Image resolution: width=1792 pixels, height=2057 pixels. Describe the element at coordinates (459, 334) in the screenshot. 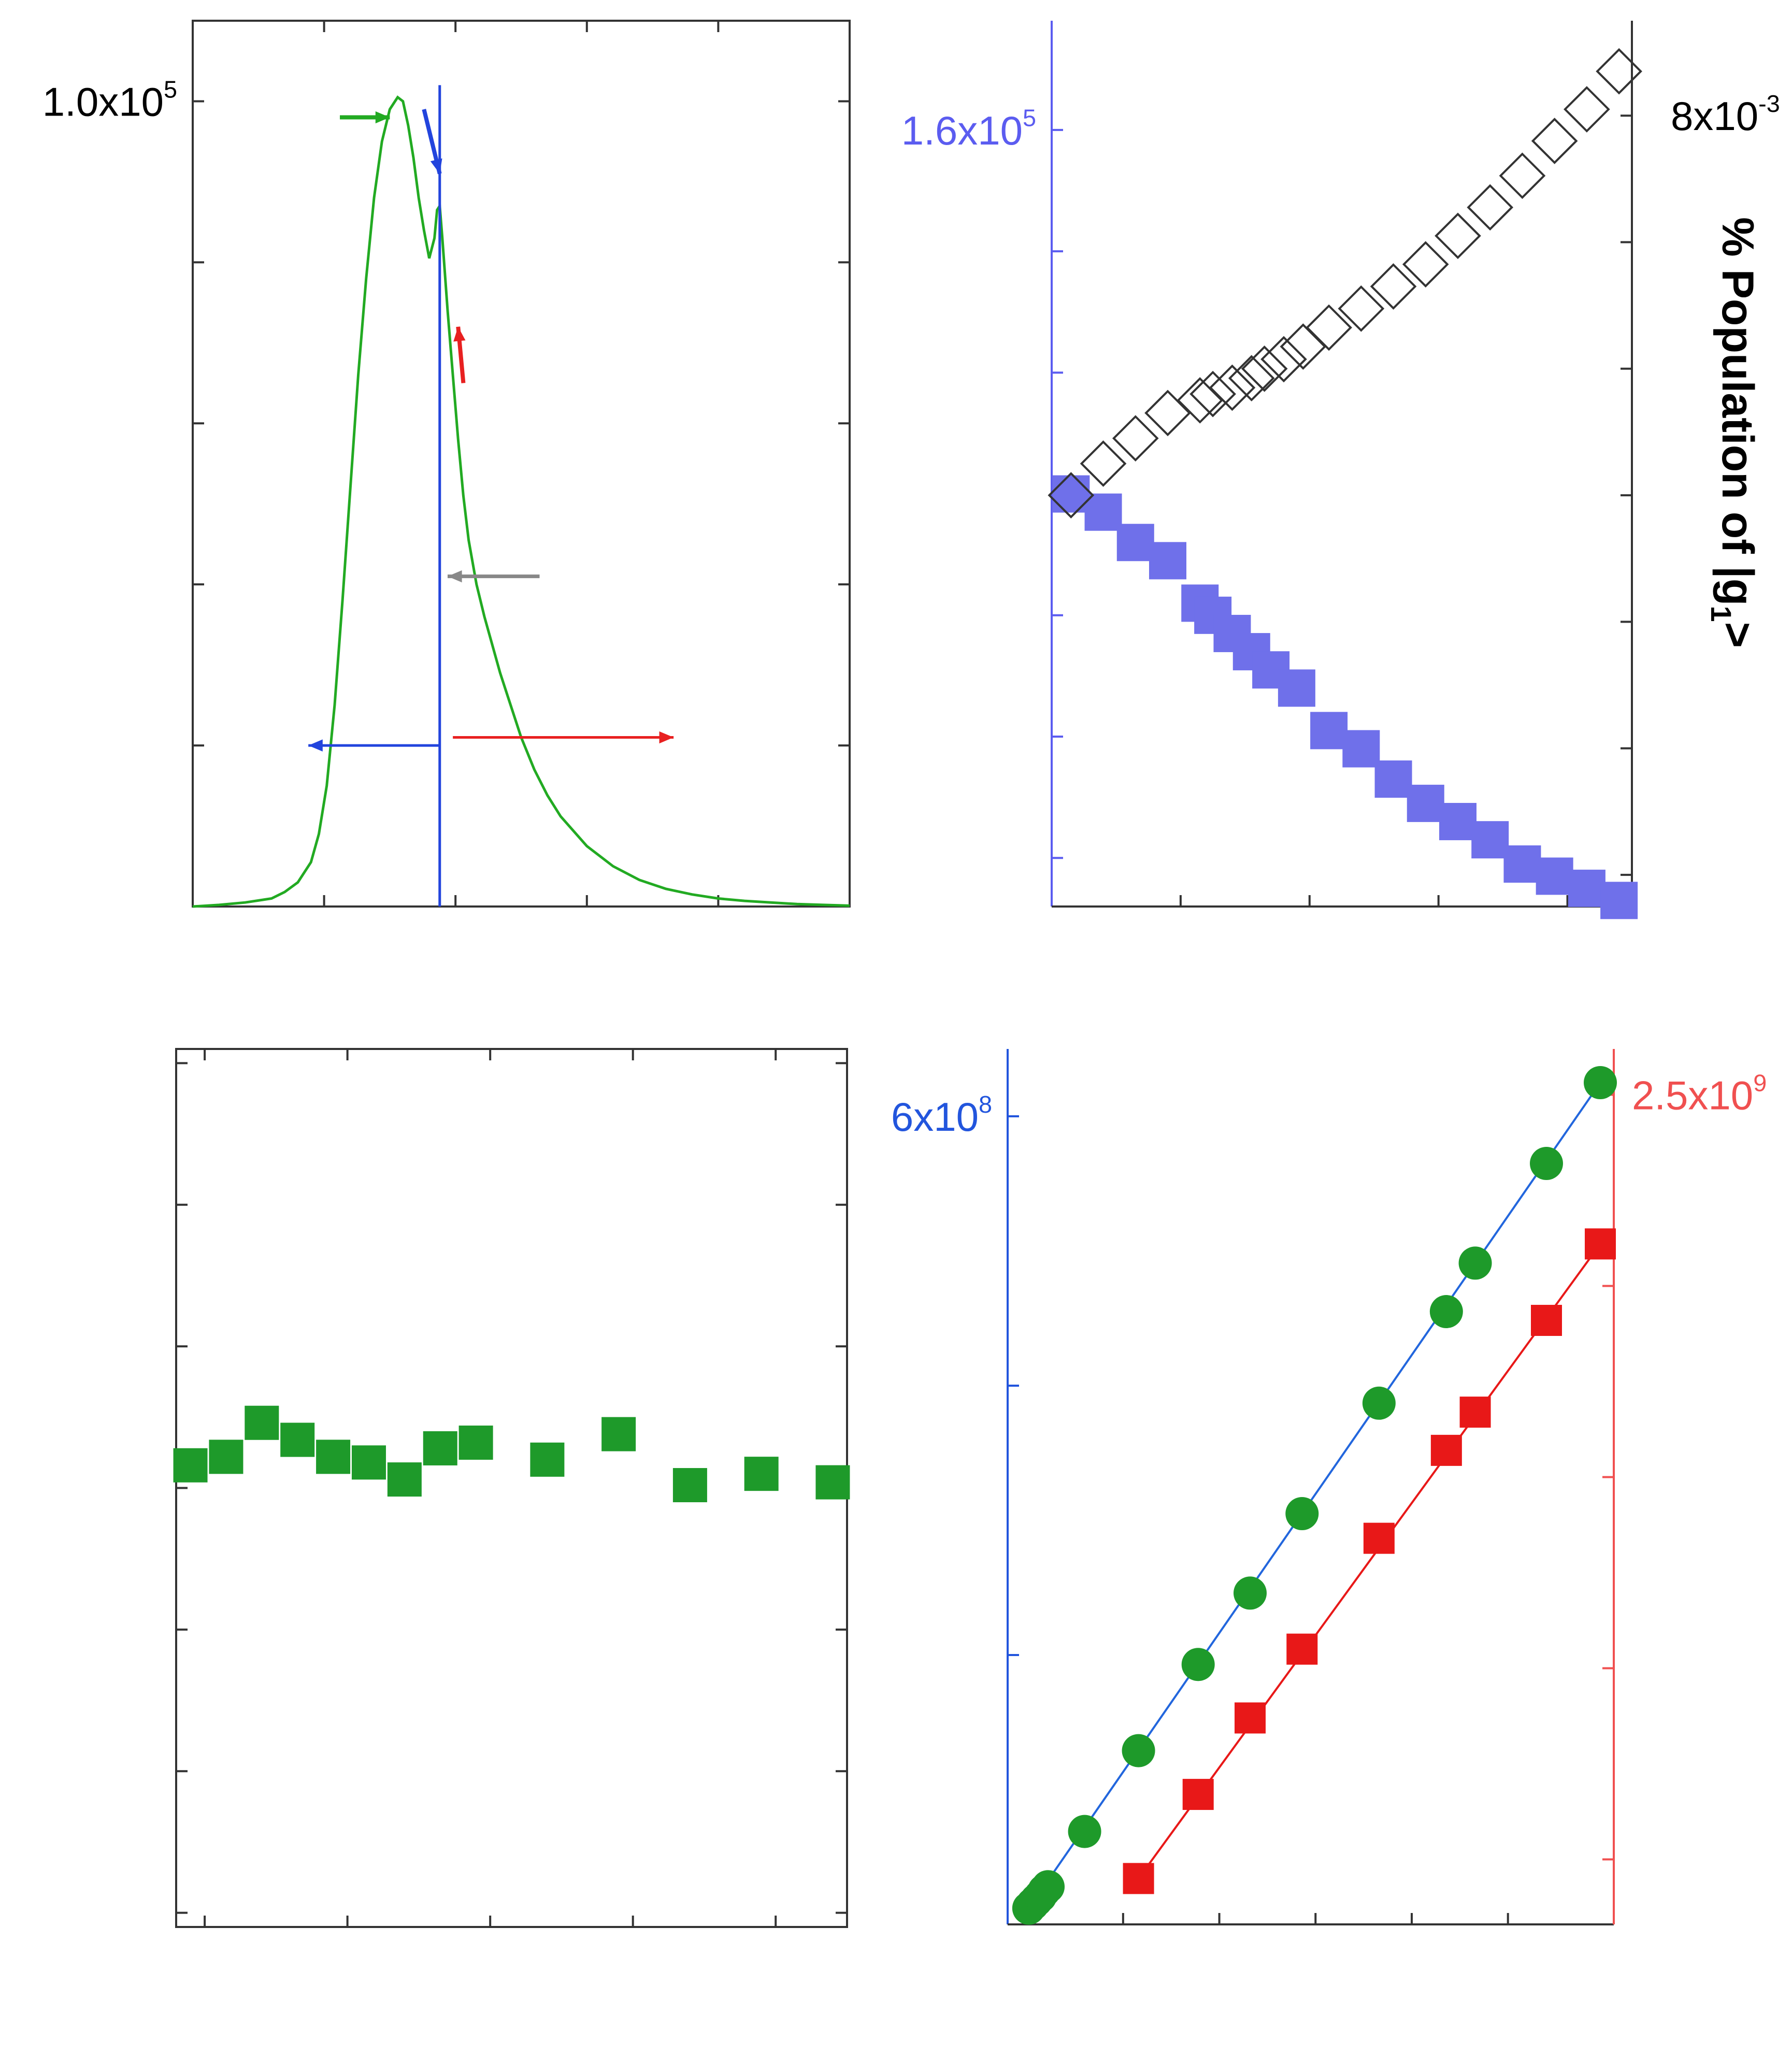

I see `f-lambda-arrow-head` at that location.